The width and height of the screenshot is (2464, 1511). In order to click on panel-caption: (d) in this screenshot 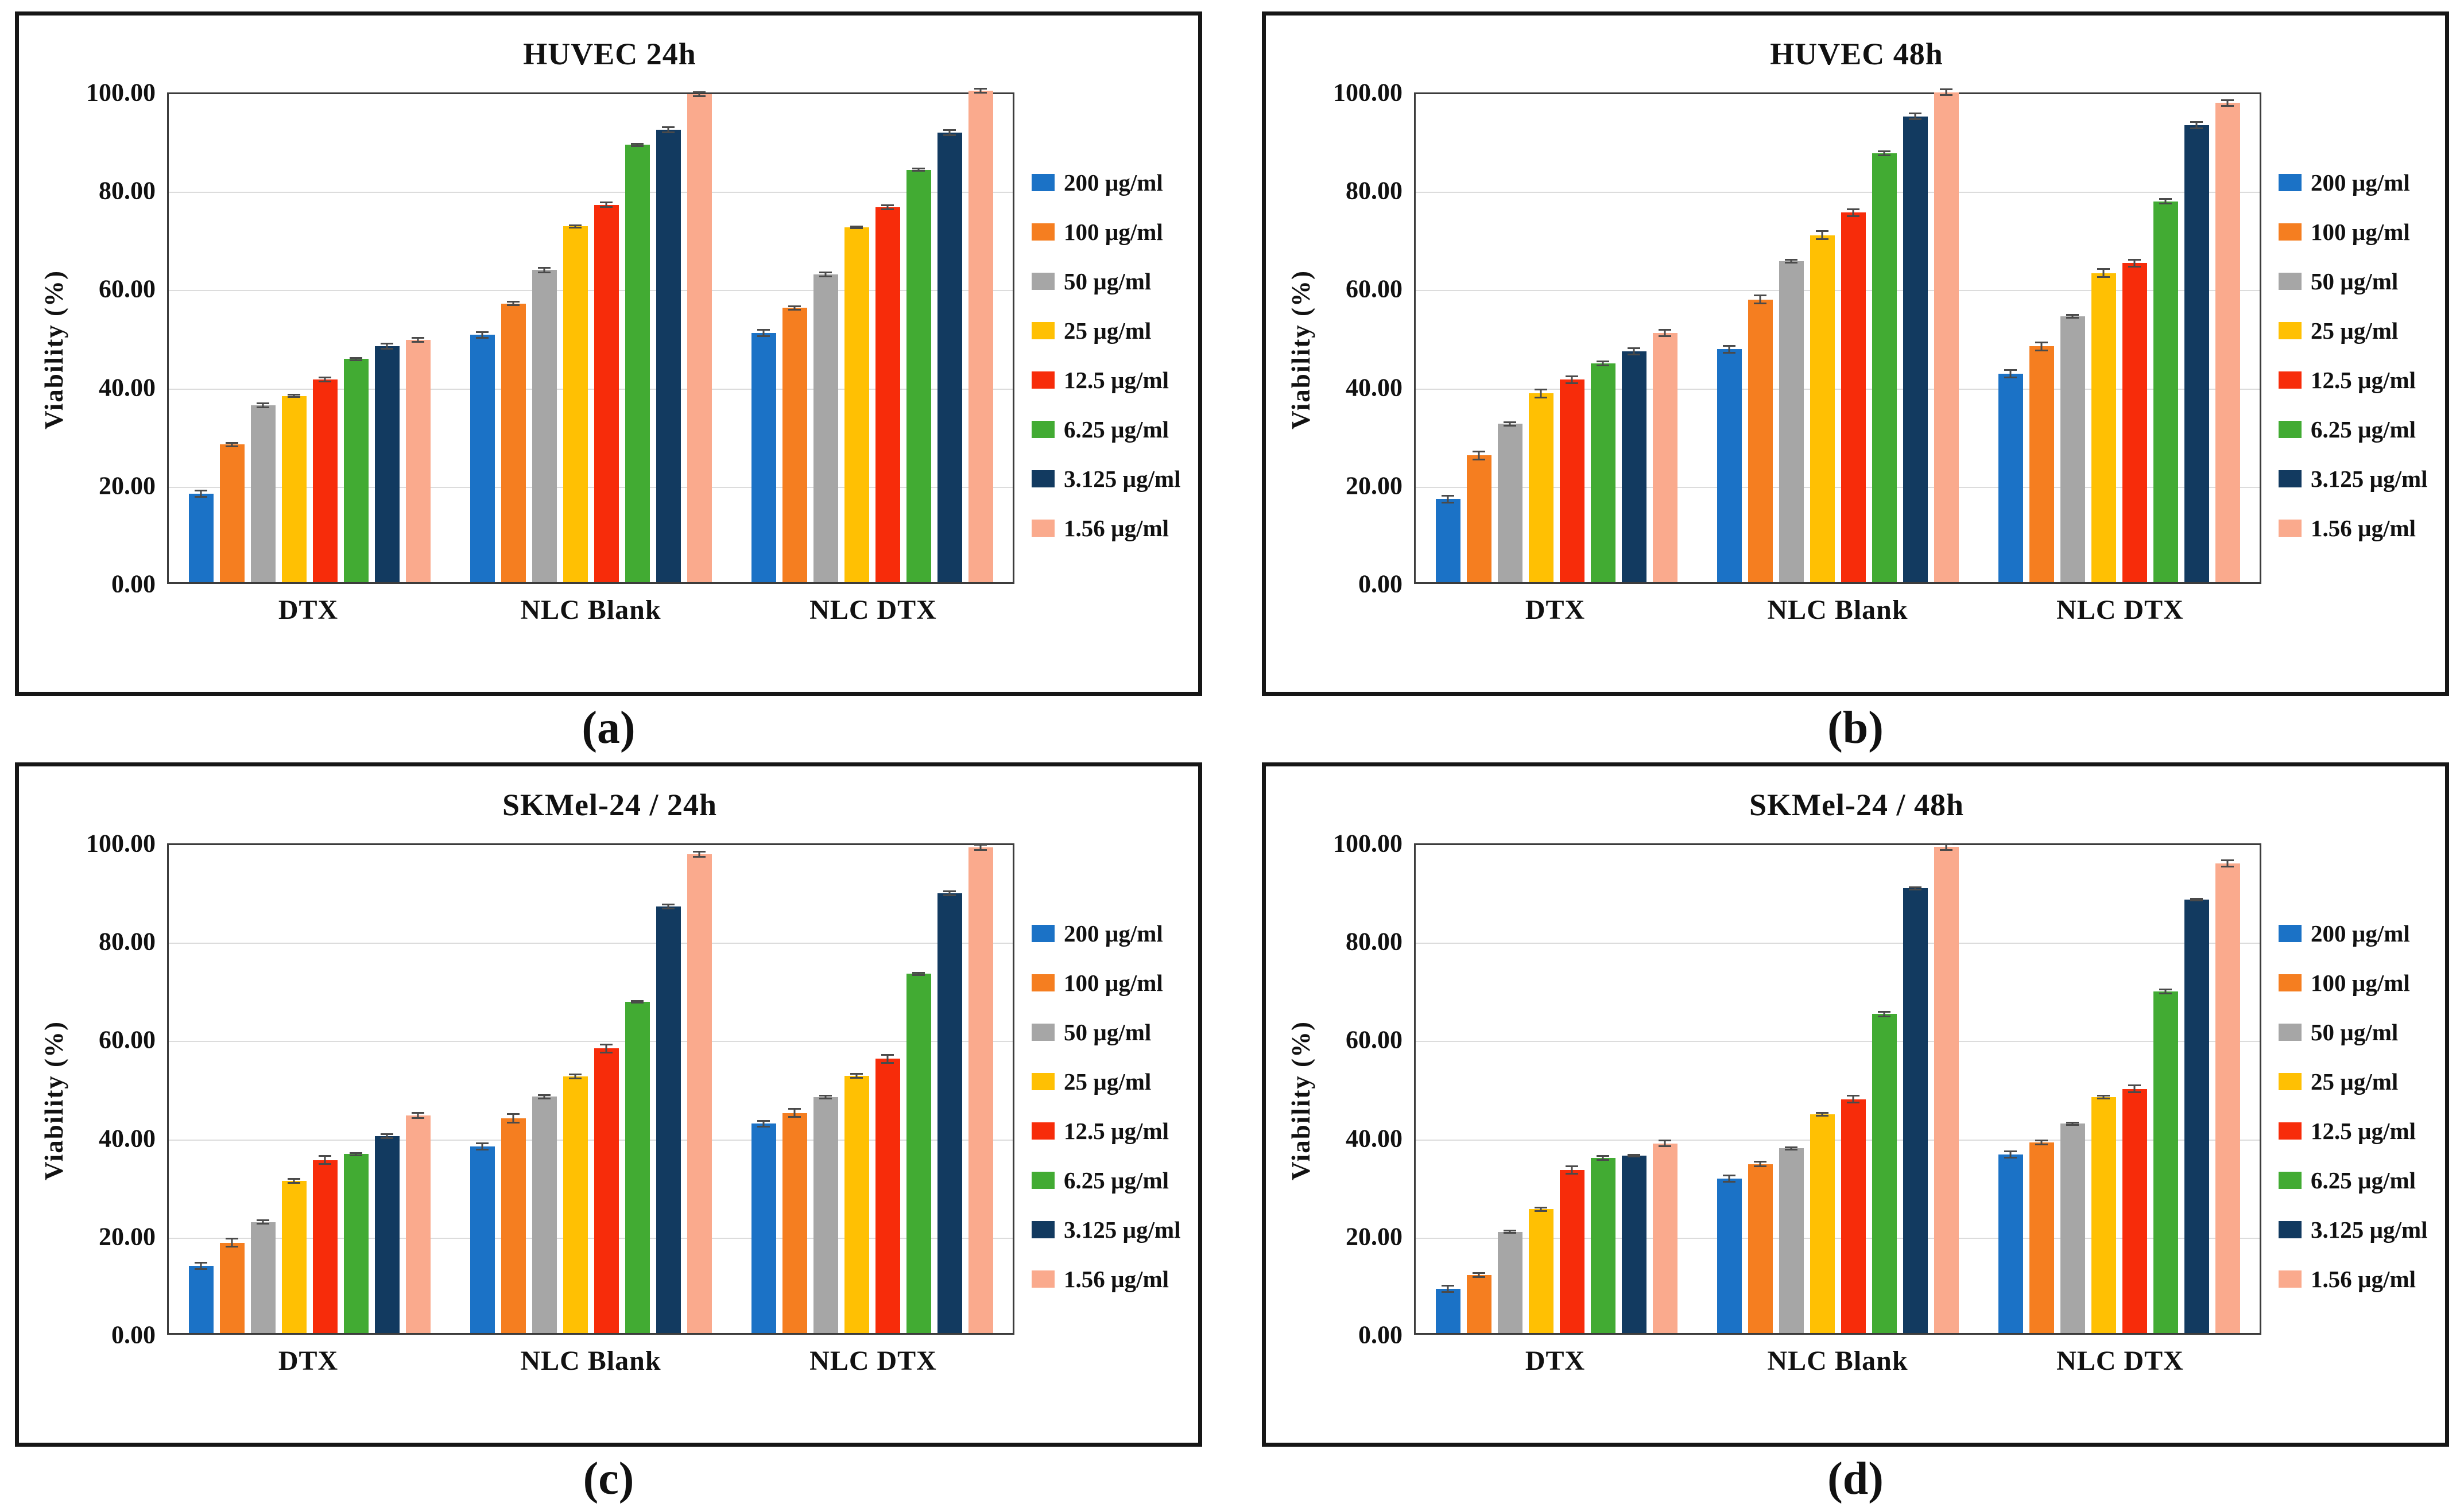, I will do `click(1855, 1479)`.